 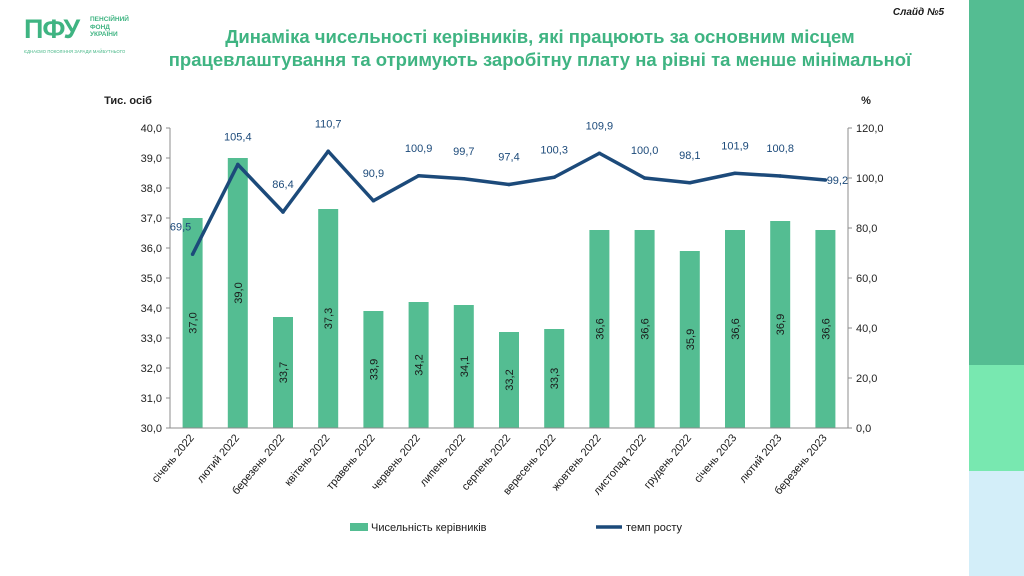 I want to click on logo-mark: ПФУ, so click(x=52, y=29).